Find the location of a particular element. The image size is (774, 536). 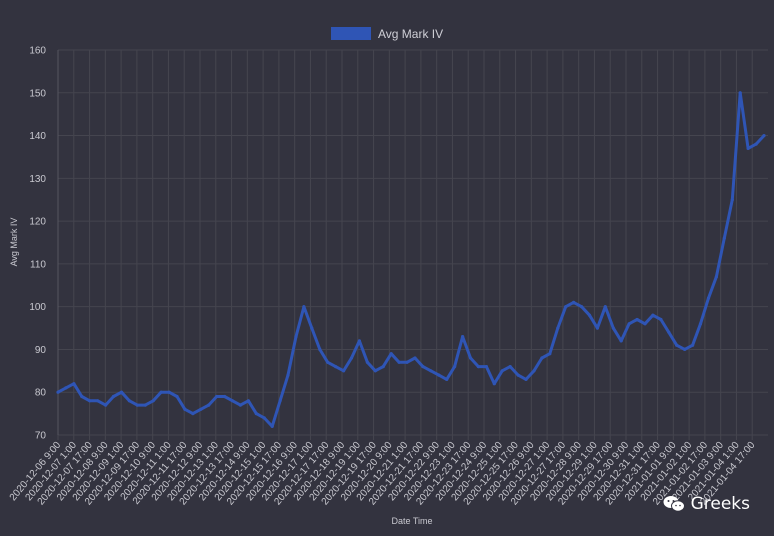

y-tick-label: 150 is located at coordinates (37, 93).